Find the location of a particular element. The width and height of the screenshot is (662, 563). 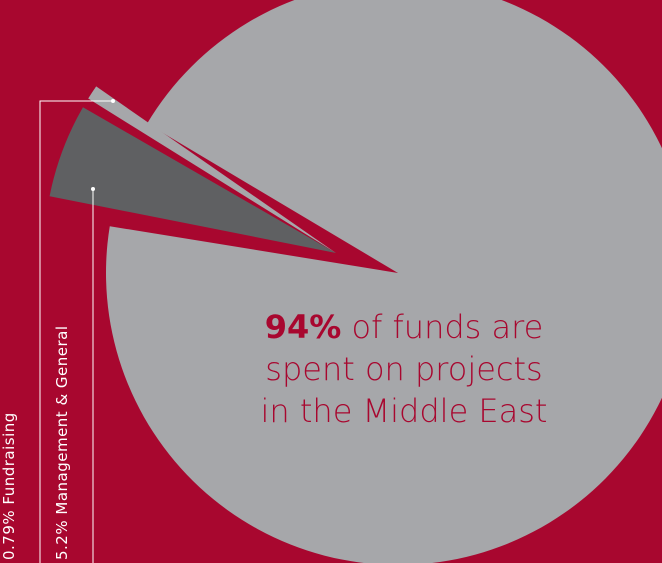

leader-dot-management is located at coordinates (93, 189).